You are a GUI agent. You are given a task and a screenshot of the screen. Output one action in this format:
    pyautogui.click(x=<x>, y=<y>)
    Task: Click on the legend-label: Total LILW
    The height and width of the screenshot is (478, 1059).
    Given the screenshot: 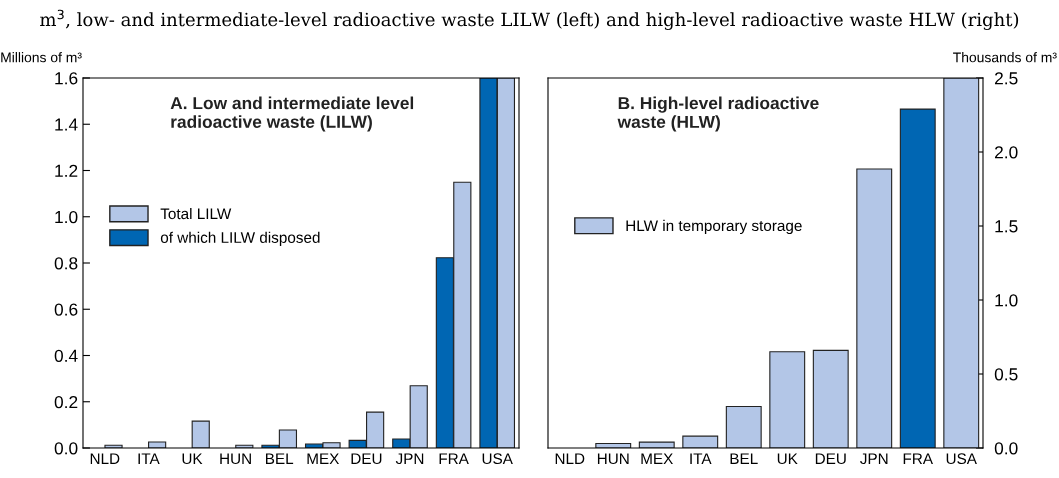 What is the action you would take?
    pyautogui.click(x=196, y=213)
    